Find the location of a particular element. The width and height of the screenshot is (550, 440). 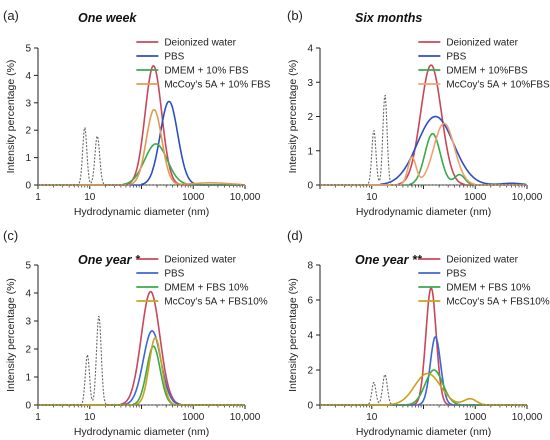

series-line-mccoy-s-5a-fbs10 is located at coordinates (423, 389).